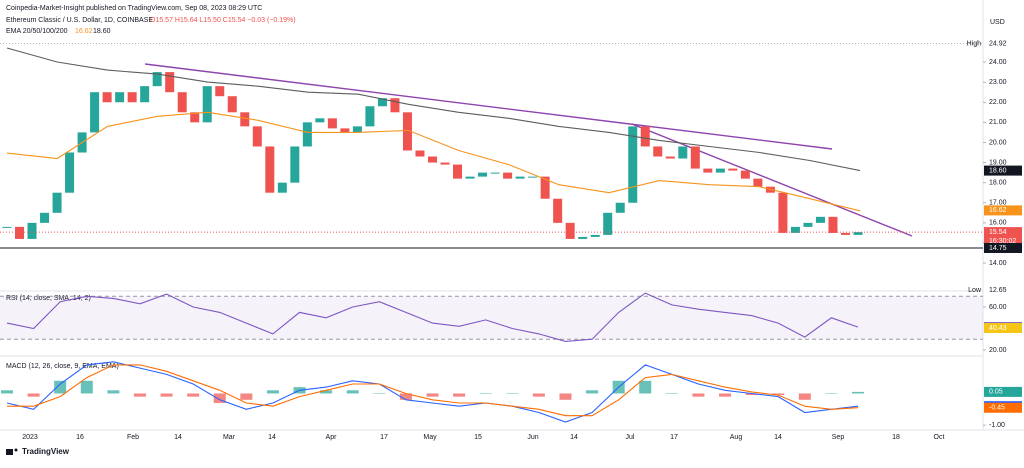  What do you see at coordinates (62, 366) in the screenshot?
I see `macd-title: MACD (12, 26, close, 9, EMA, EMA)` at bounding box center [62, 366].